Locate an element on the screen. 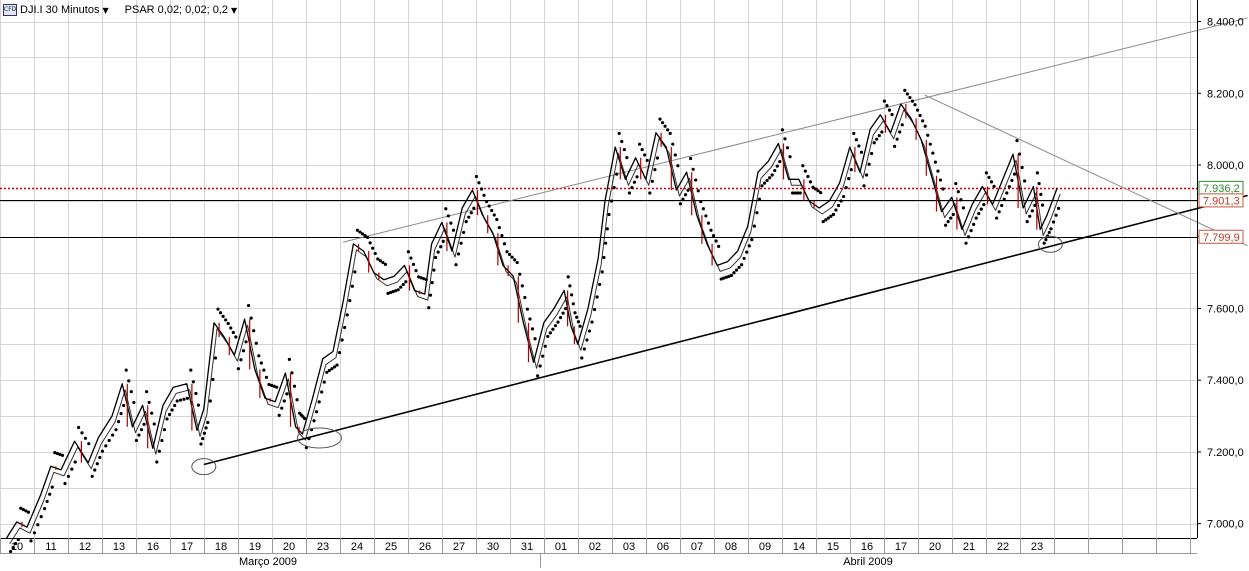 Image resolution: width=1249 pixels, height=571 pixels. cfd-icon: CFD is located at coordinates (10, 10).